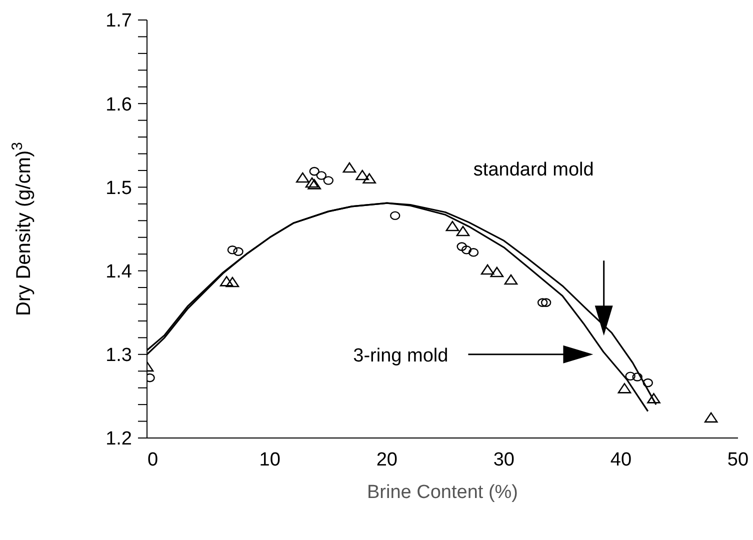  What do you see at coordinates (533, 170) in the screenshot?
I see `annotation: standard mold` at bounding box center [533, 170].